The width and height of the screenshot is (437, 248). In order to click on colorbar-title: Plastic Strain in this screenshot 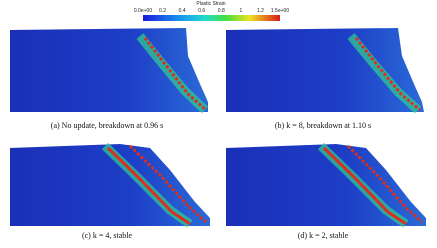, I will do `click(210, 4)`.